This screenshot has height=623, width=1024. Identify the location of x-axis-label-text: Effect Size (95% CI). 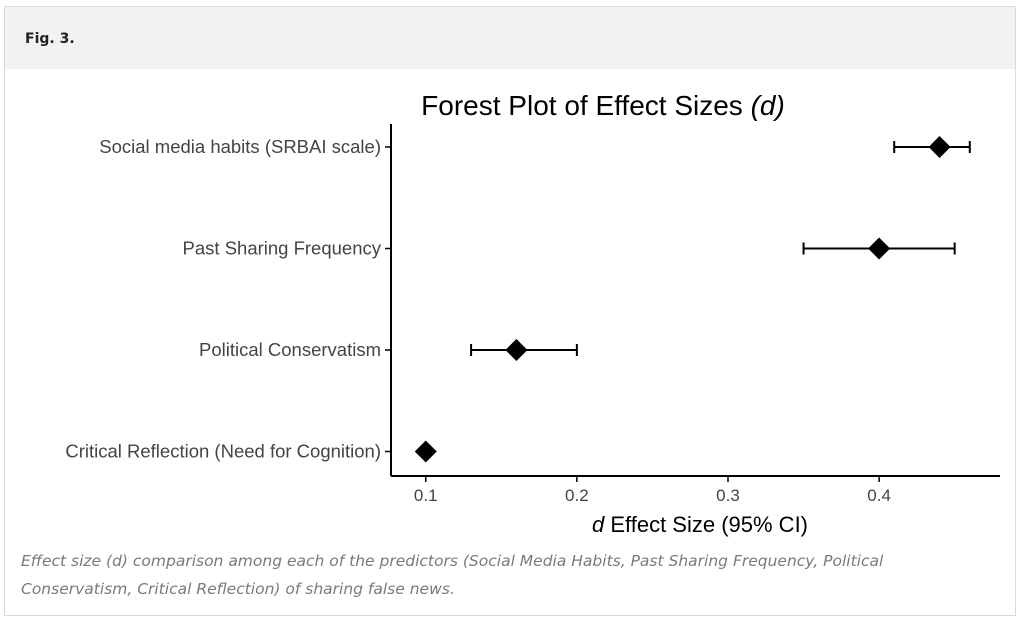
(709, 524).